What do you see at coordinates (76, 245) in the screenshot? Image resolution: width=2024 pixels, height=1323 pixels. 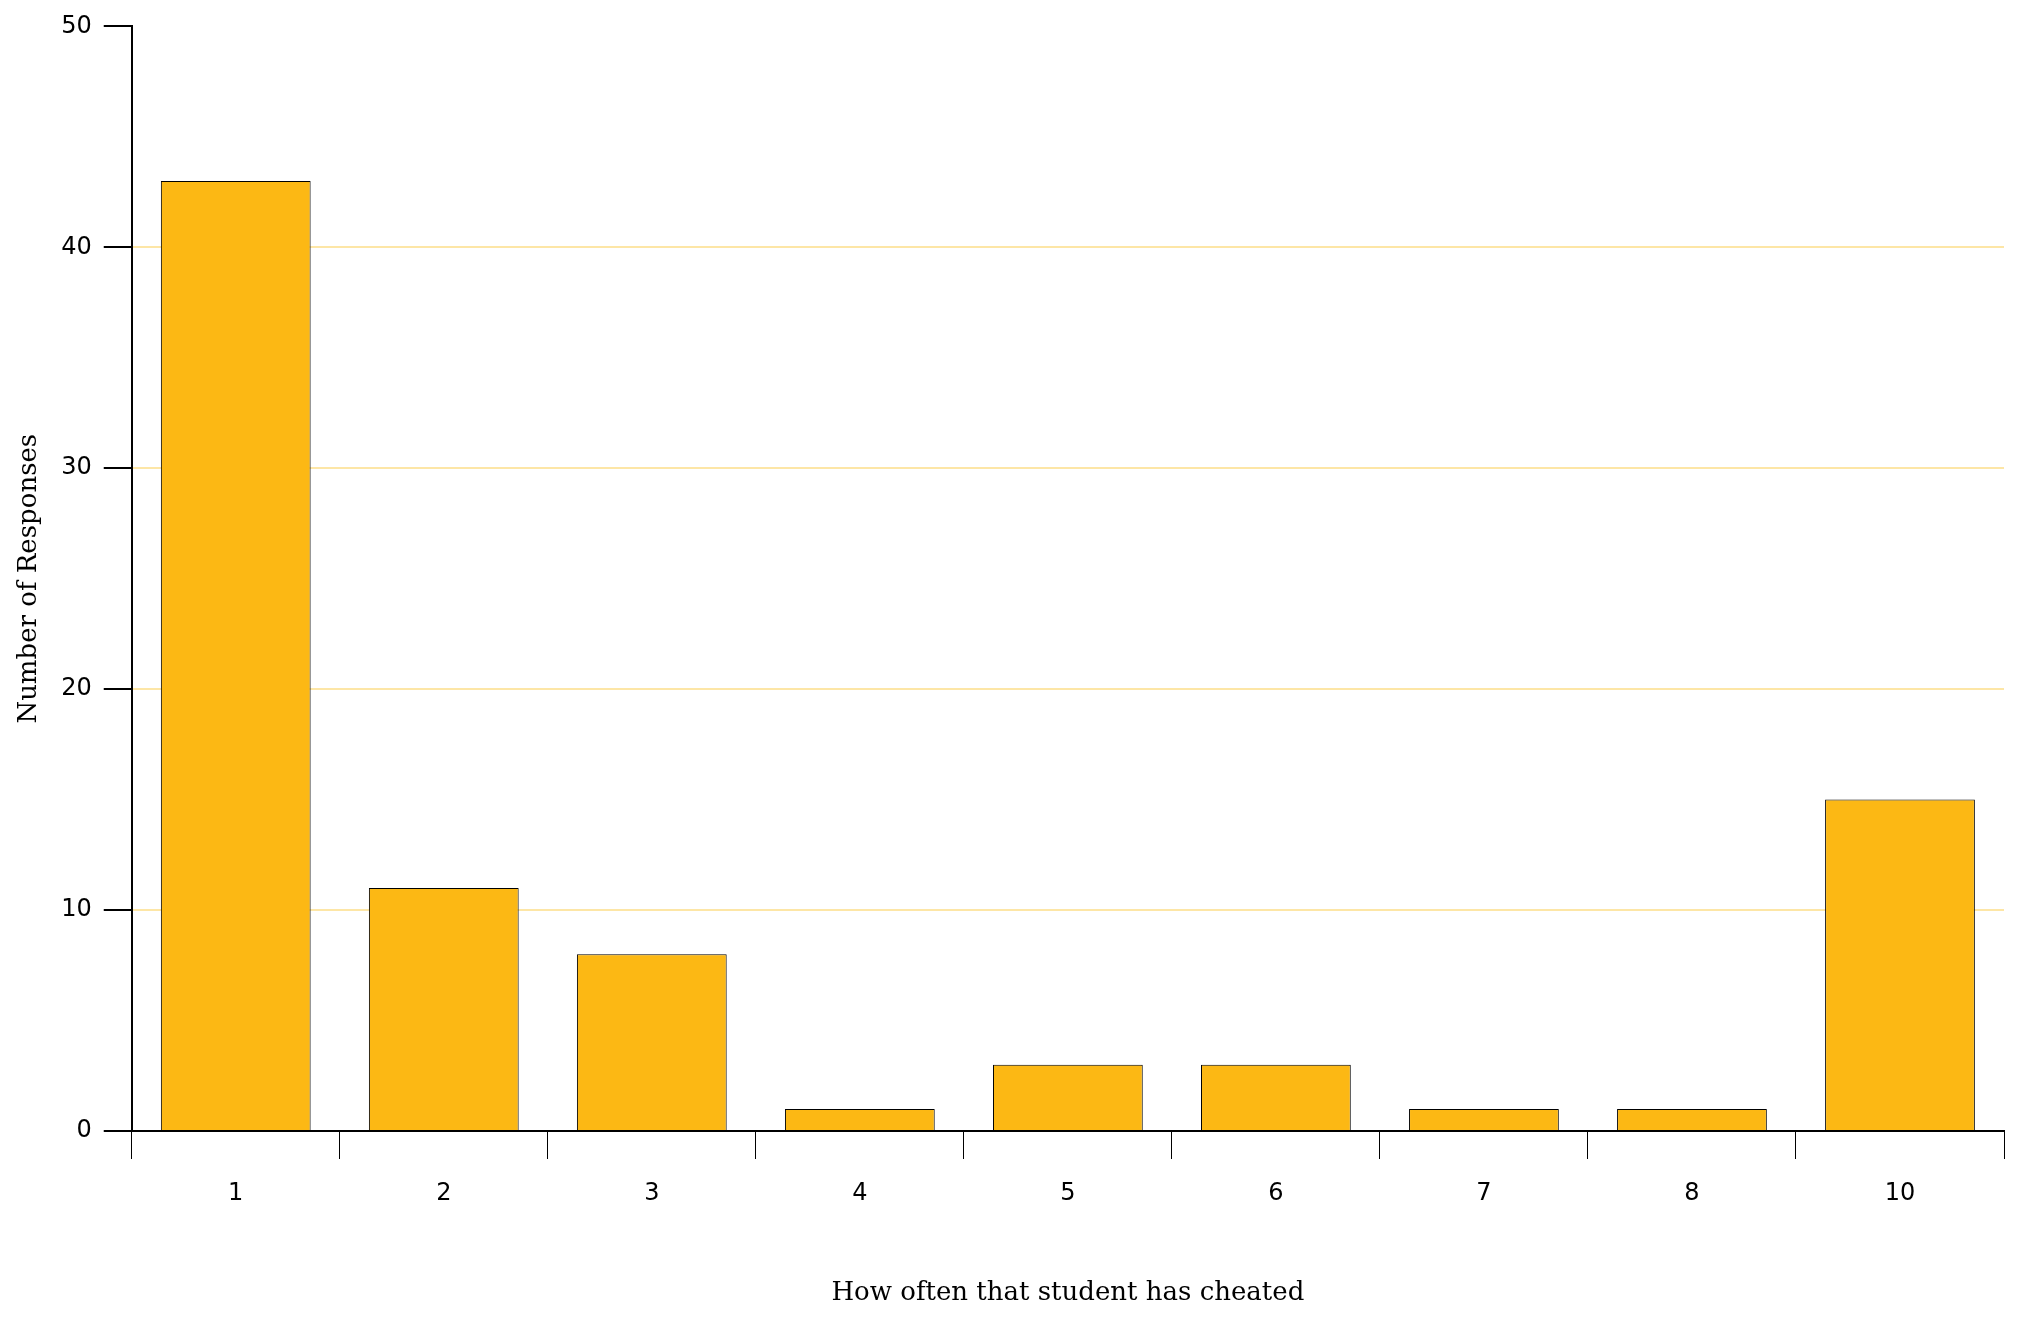 I see `y-tick-label: 40` at bounding box center [76, 245].